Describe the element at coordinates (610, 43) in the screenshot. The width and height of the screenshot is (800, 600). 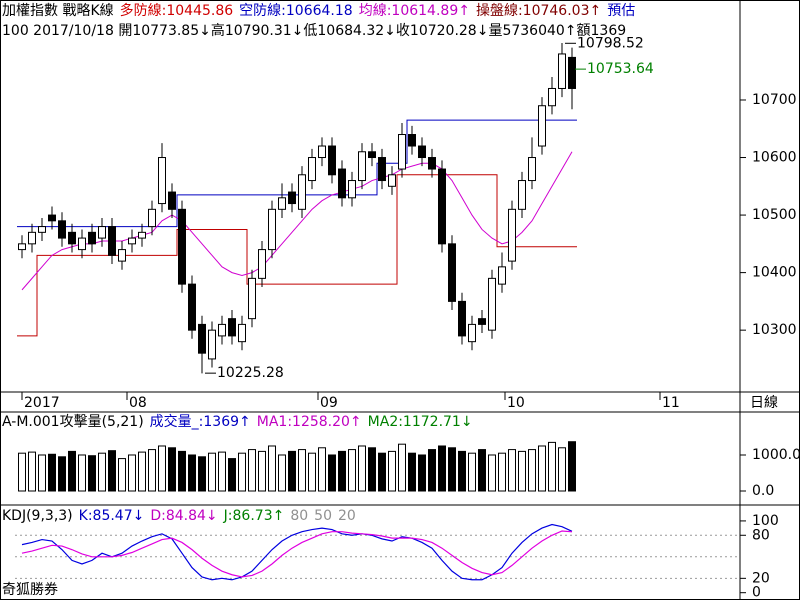
I see `annotation: 10798.52` at that location.